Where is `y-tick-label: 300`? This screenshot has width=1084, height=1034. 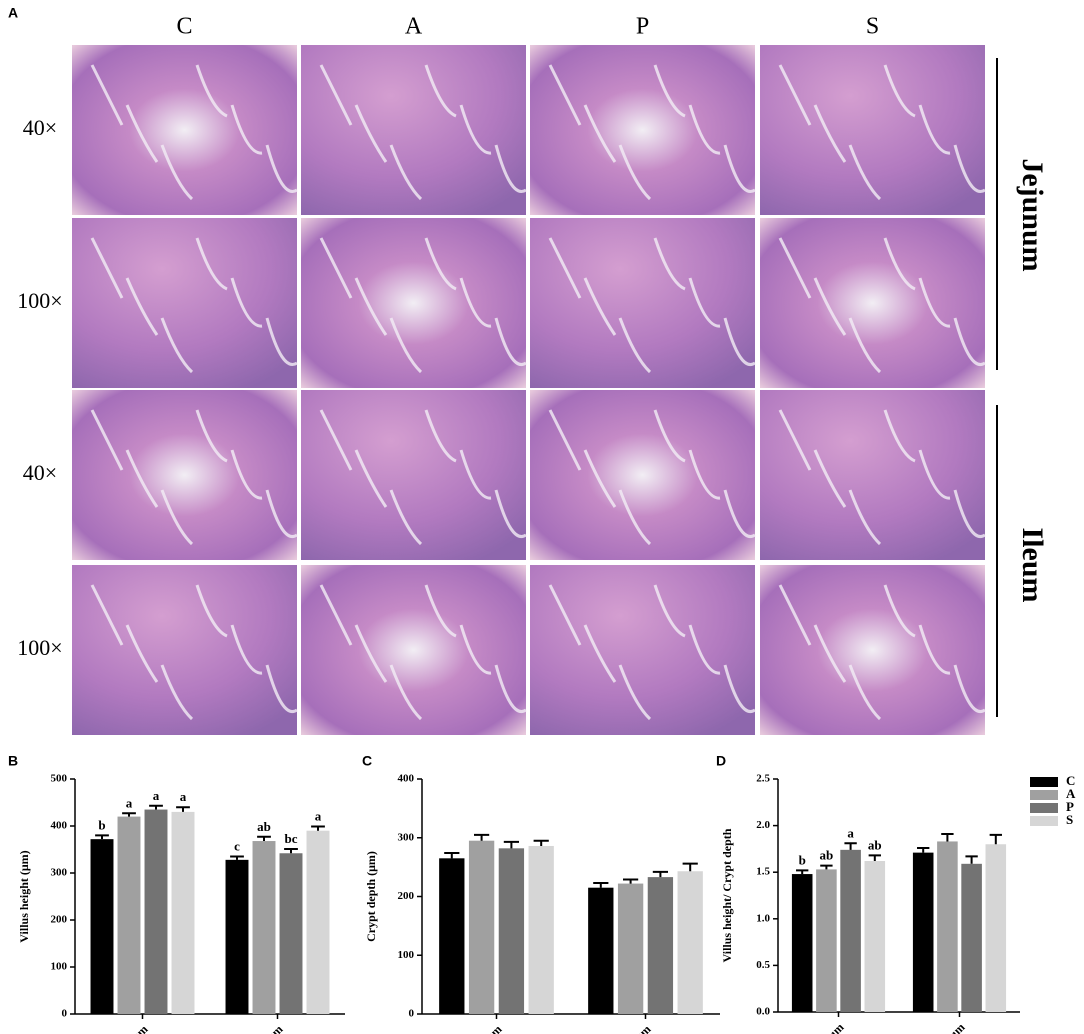
y-tick-label: 300 is located at coordinates (59, 873).